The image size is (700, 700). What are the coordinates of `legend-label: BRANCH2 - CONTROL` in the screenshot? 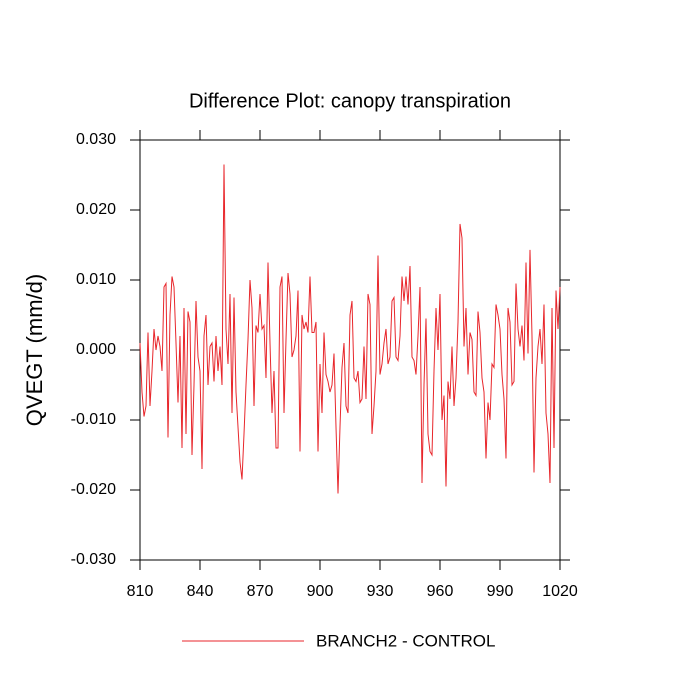 It's located at (405, 640).